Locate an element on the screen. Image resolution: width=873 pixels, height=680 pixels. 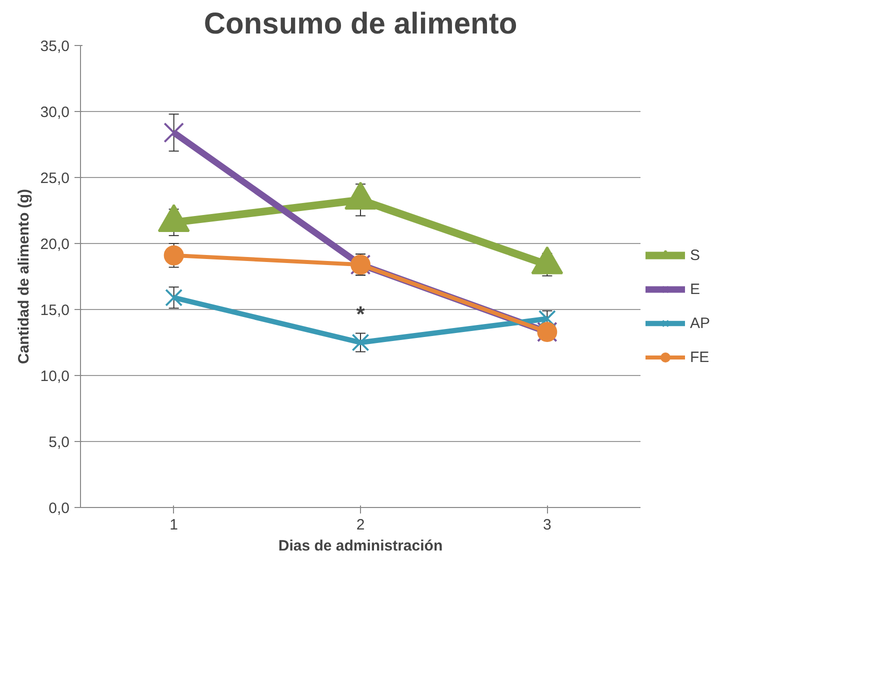
x-tick-label: 1 is located at coordinates (174, 525).